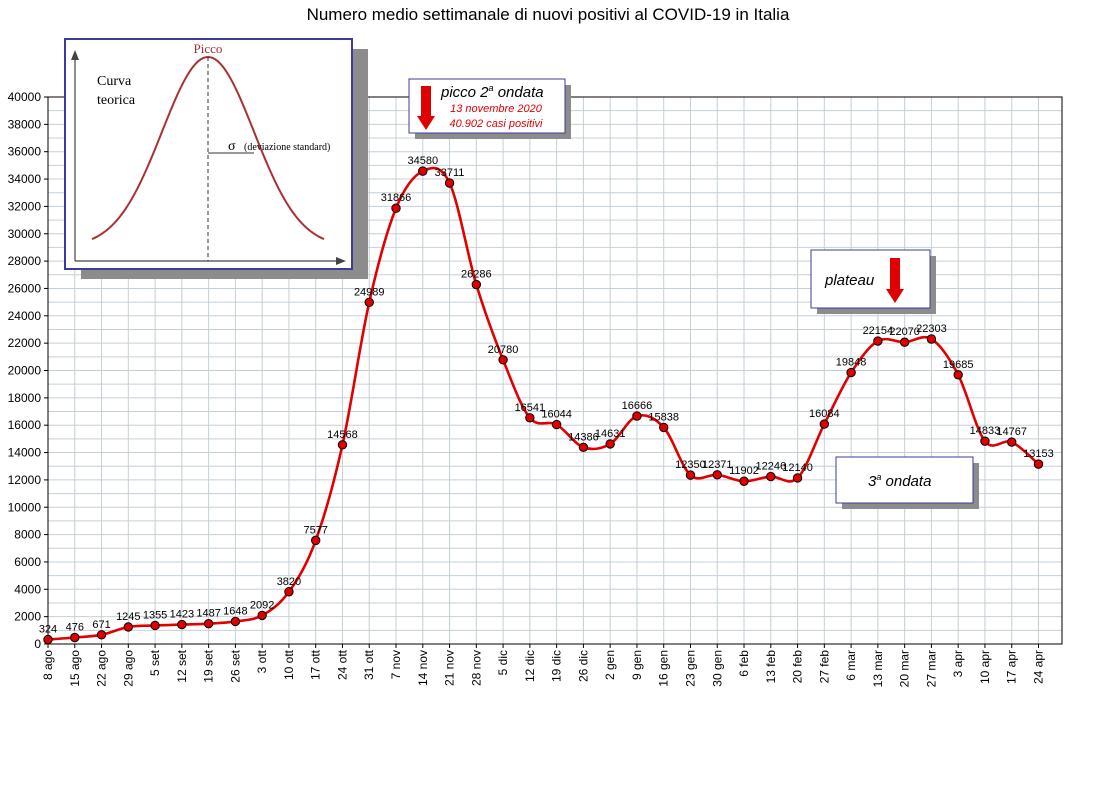 Image resolution: width=1095 pixels, height=805 pixels. What do you see at coordinates (262, 661) in the screenshot?
I see `x-tick-label: 3 ott` at bounding box center [262, 661].